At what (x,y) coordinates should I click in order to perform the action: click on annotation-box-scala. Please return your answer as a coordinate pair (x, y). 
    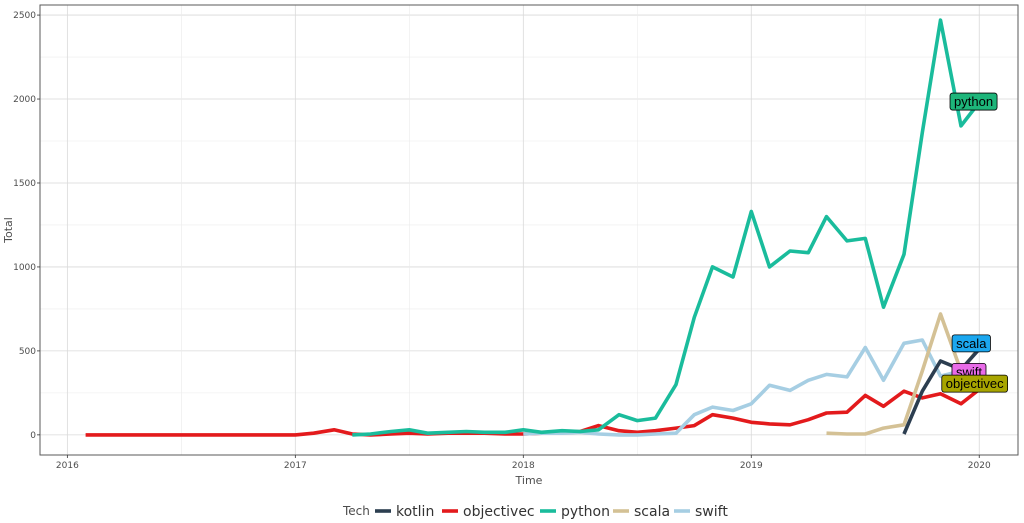
    Looking at the image, I should click on (971, 343).